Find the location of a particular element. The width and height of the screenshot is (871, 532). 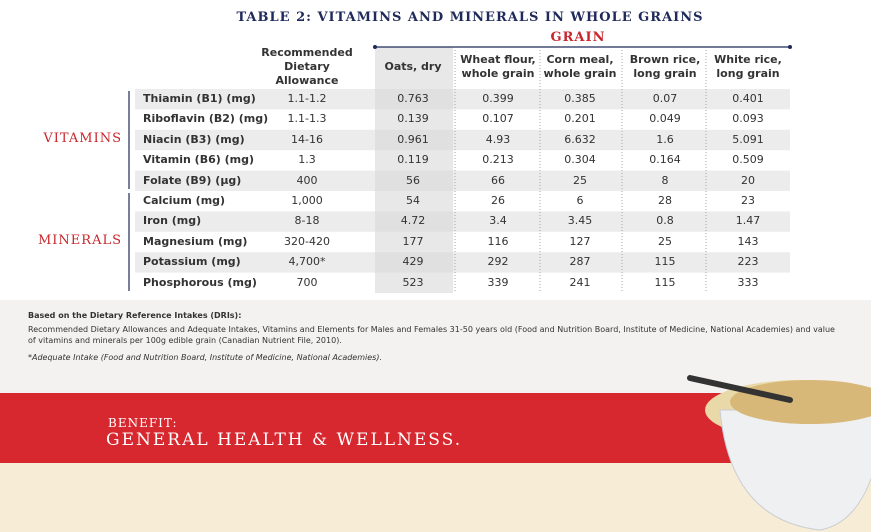

table-cell: 0.399 is located at coordinates (498, 98).